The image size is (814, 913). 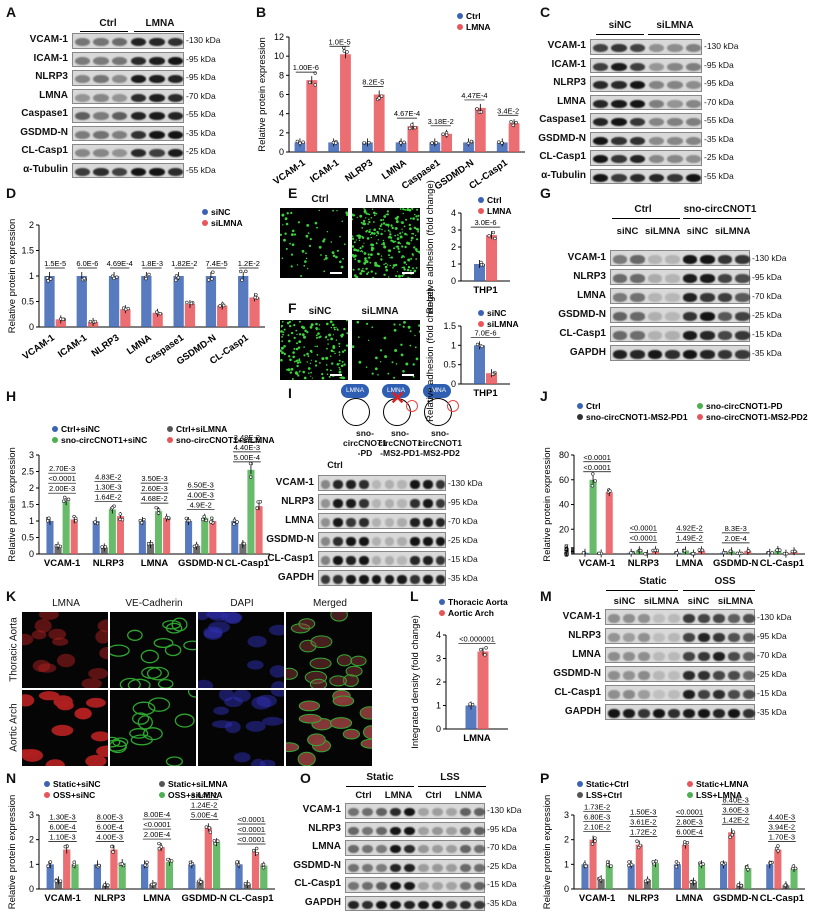 What do you see at coordinates (453, 384) in the screenshot?
I see `y-tick-label: 0` at bounding box center [453, 384].